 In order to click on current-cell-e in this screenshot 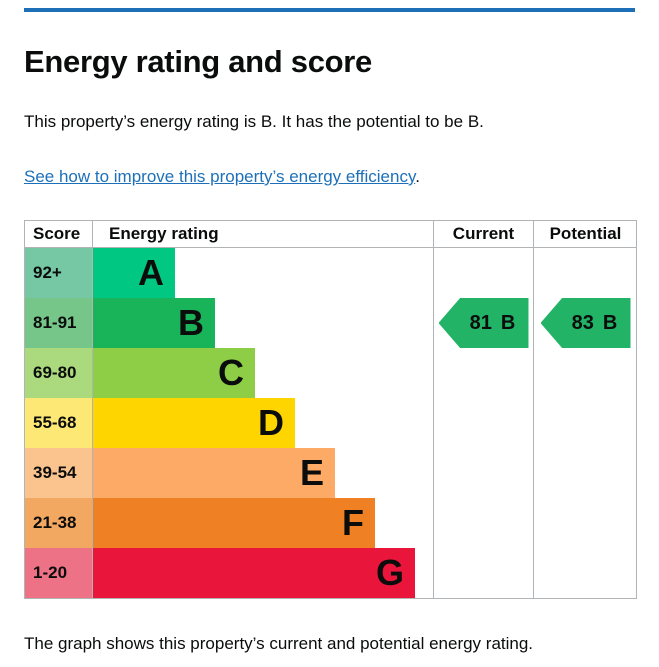, I will do `click(484, 473)`.